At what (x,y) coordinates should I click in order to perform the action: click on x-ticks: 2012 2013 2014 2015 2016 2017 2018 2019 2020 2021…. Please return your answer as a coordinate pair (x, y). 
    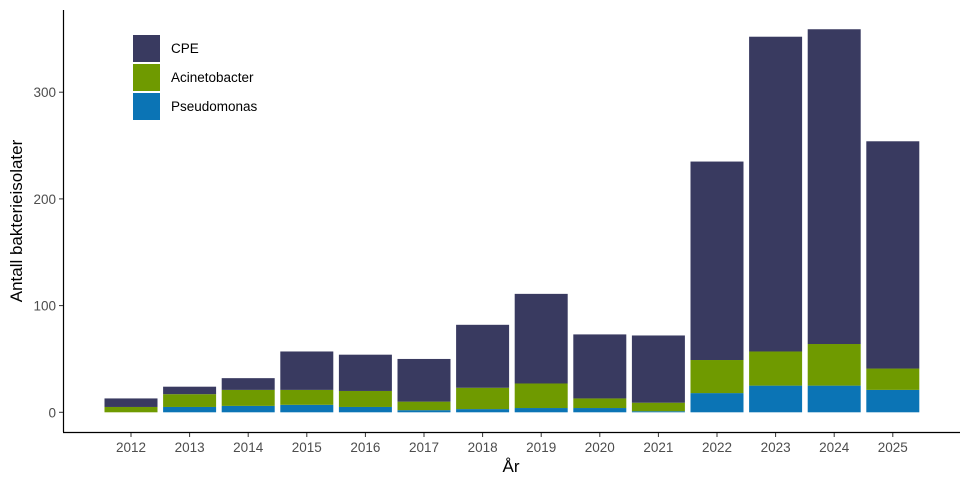
    Looking at the image, I should click on (512, 444).